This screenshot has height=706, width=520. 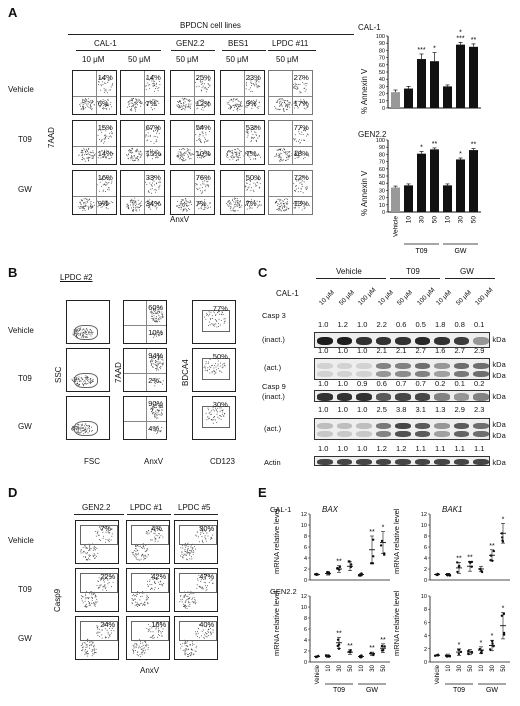 What do you see at coordinates (424, 526) in the screenshot?
I see `y-tick-label: 10` at bounding box center [424, 526].